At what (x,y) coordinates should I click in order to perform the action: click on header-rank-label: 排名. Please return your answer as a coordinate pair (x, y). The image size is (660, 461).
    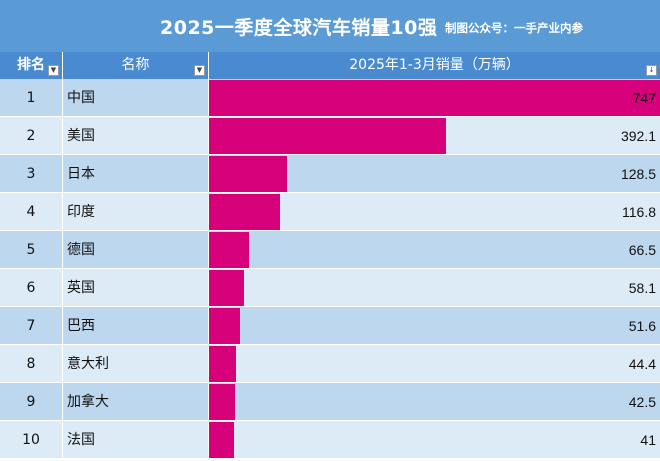
    Looking at the image, I should click on (31, 65).